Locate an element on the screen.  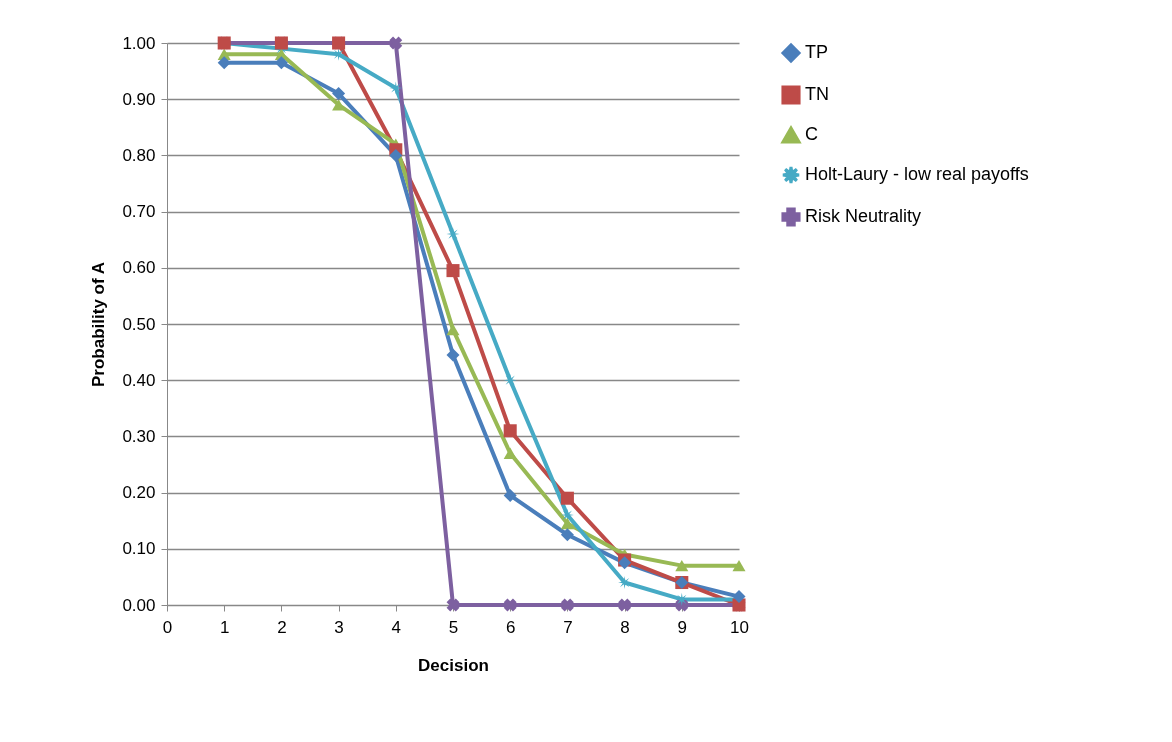
x-tick-label: 1 is located at coordinates (224, 627).